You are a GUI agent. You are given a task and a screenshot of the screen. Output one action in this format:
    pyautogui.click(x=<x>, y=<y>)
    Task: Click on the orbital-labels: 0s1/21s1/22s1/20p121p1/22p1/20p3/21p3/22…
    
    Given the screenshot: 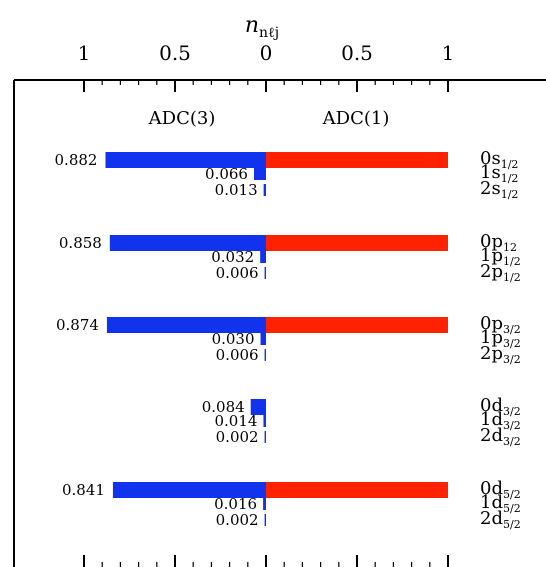 What is the action you would take?
    pyautogui.click(x=500, y=339)
    